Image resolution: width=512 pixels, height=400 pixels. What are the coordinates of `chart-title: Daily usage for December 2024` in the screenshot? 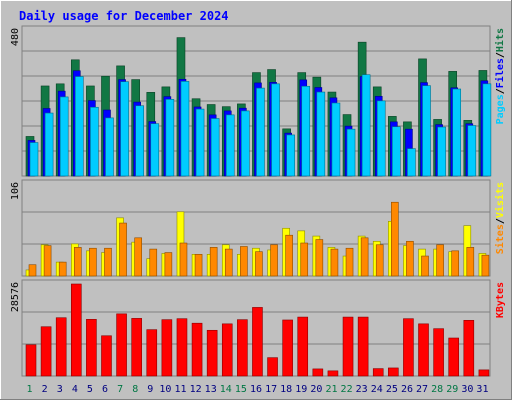 It's located at (124, 16).